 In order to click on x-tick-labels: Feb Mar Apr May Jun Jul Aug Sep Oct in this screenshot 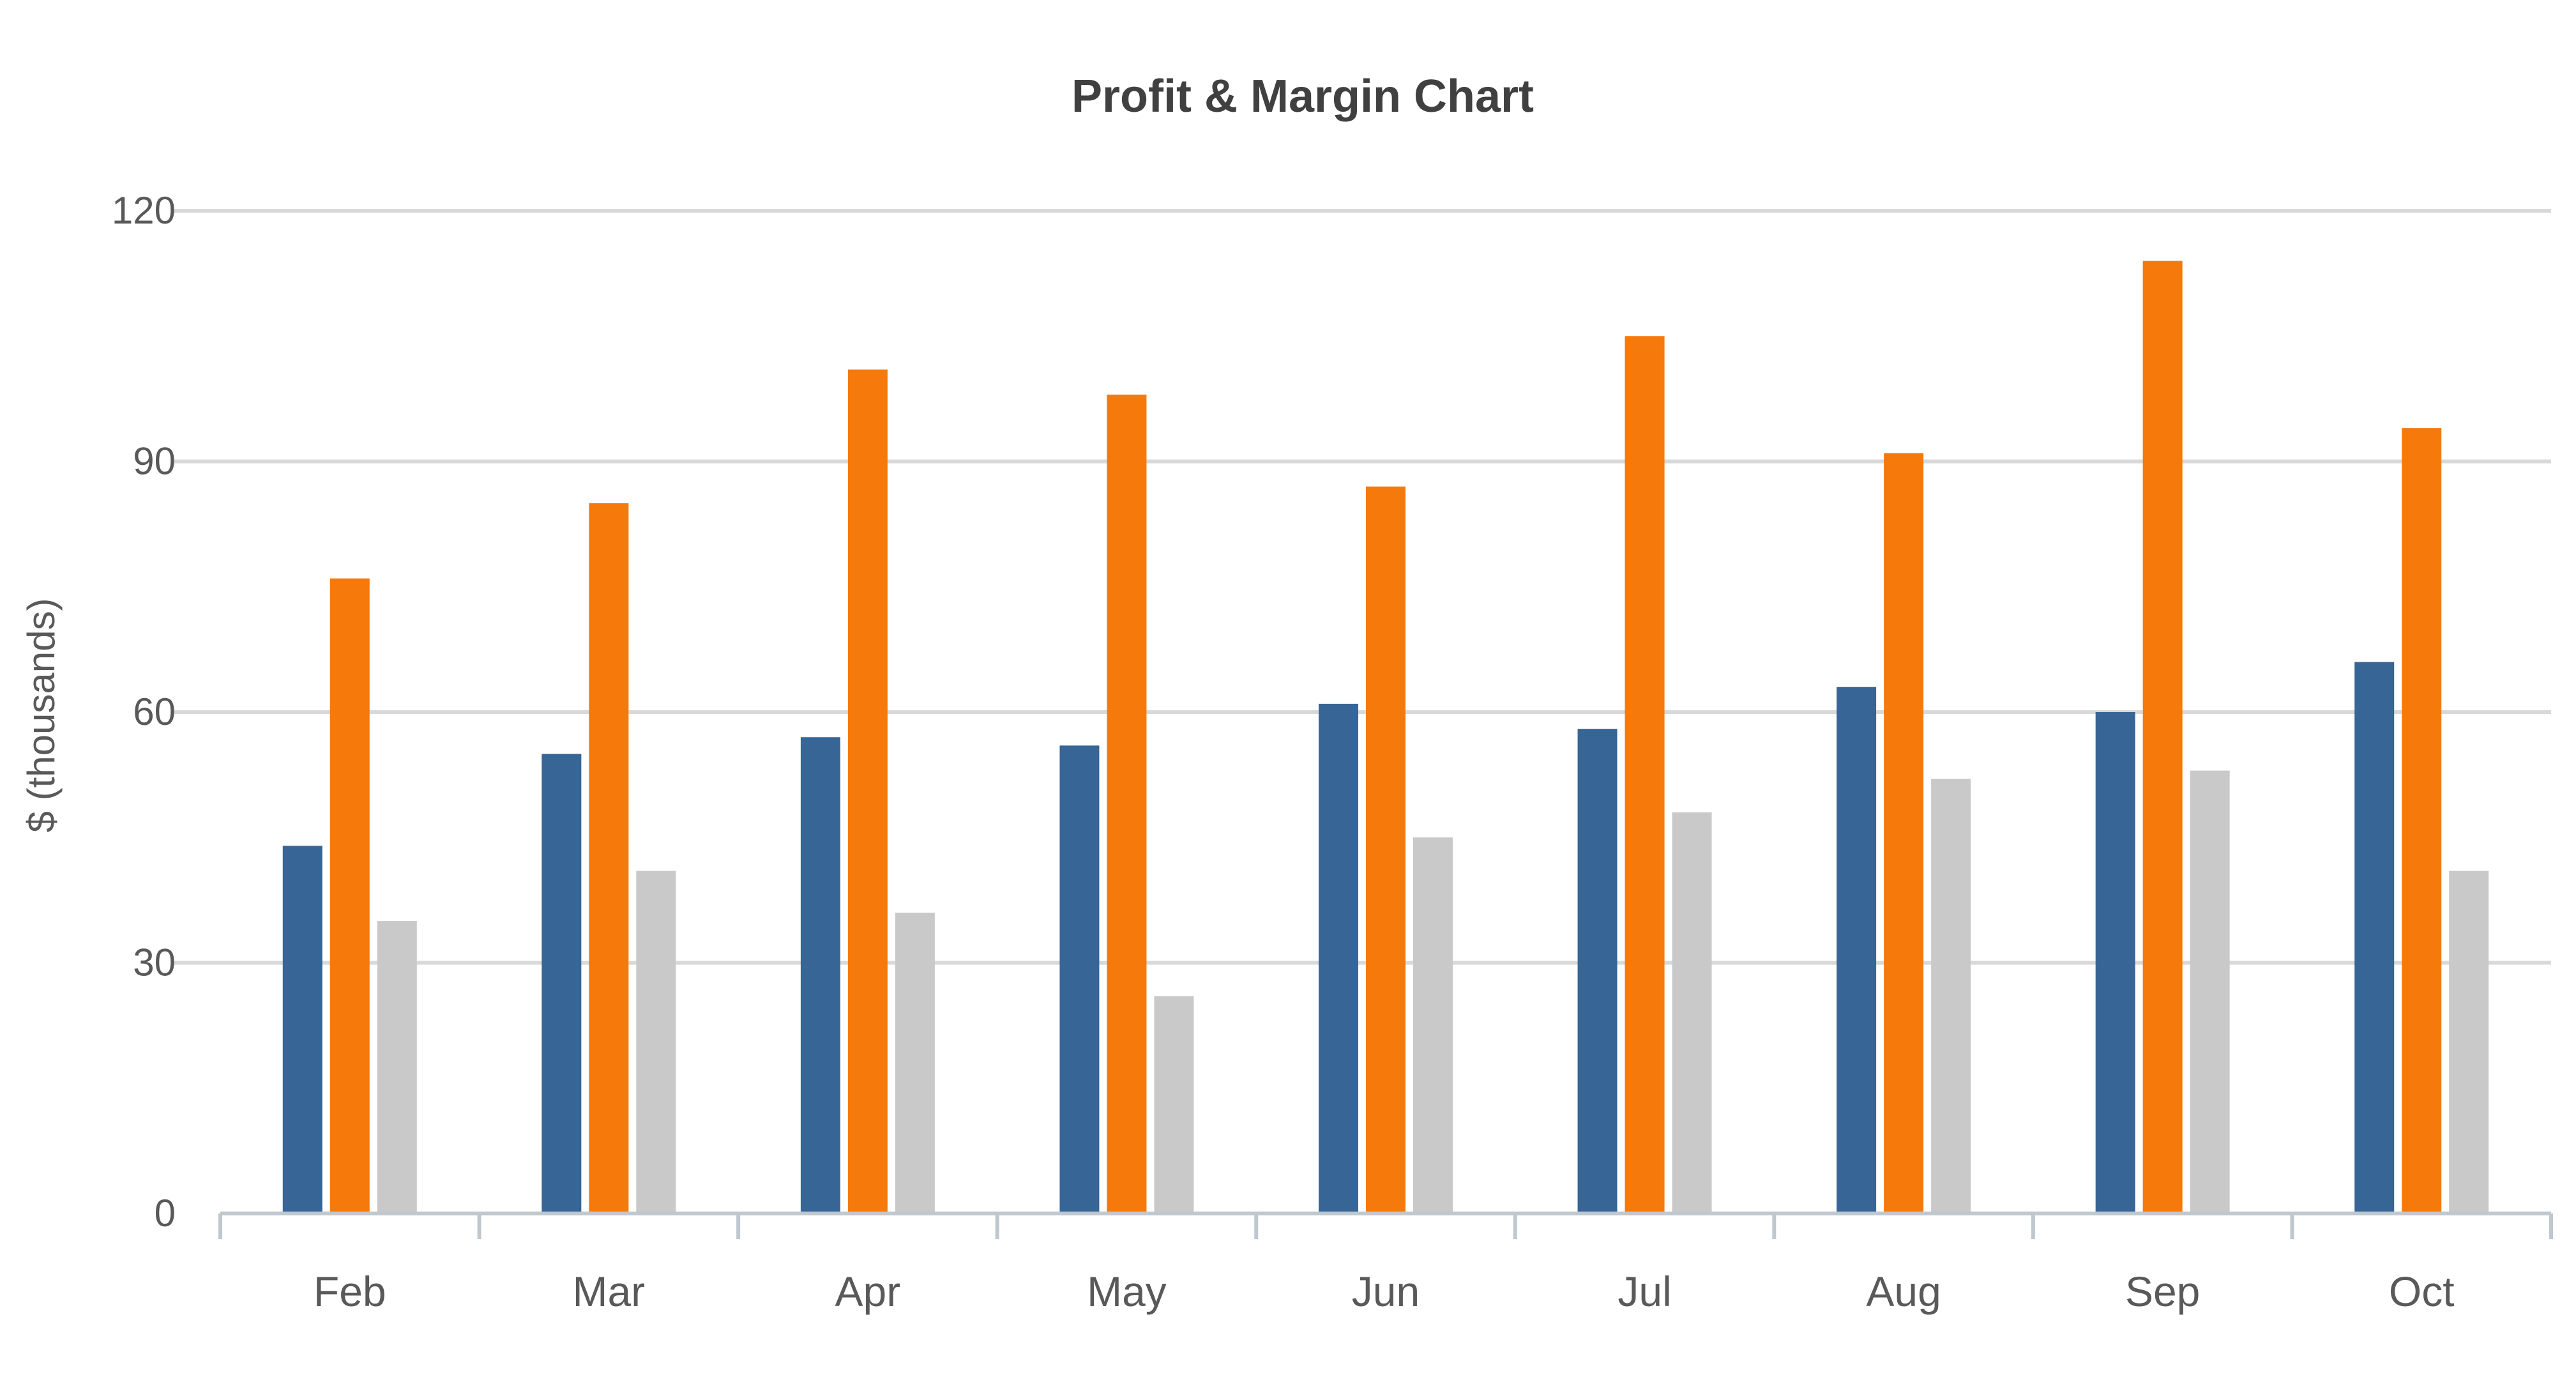, I will do `click(1384, 1291)`.